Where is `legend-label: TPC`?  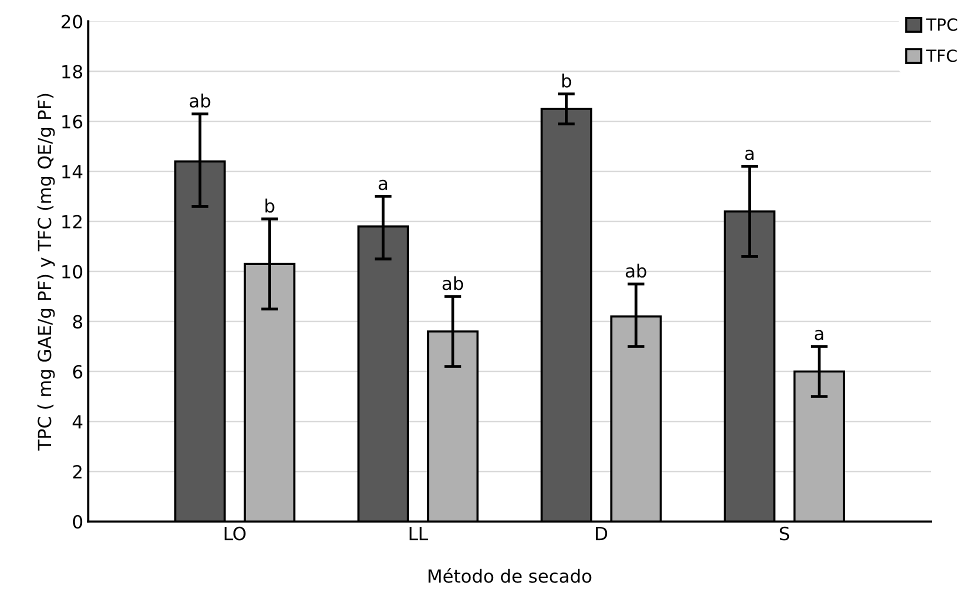
legend-label: TPC is located at coordinates (942, 24).